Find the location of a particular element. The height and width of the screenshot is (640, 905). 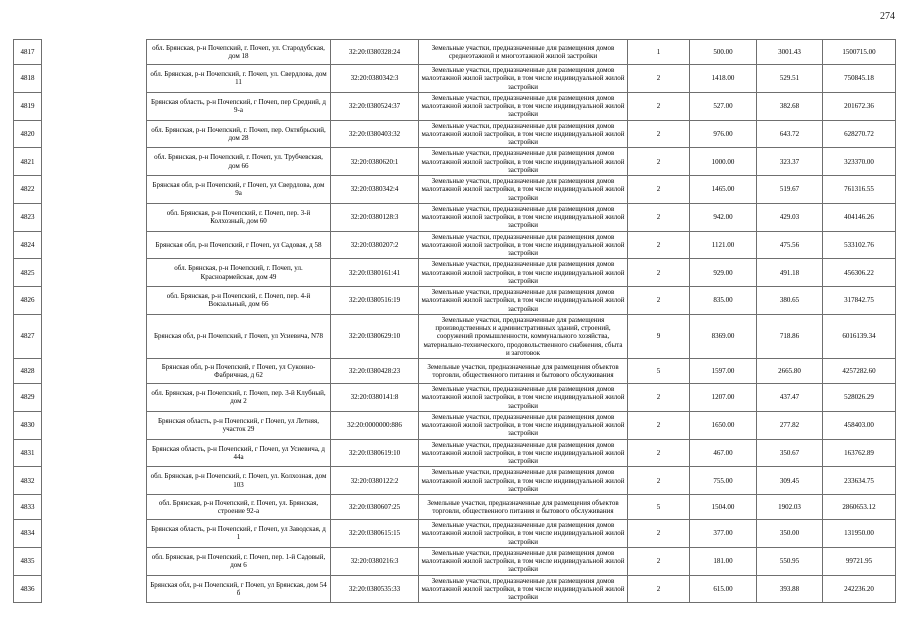

cadastral-value-cell: 750845.18 is located at coordinates (859, 78).